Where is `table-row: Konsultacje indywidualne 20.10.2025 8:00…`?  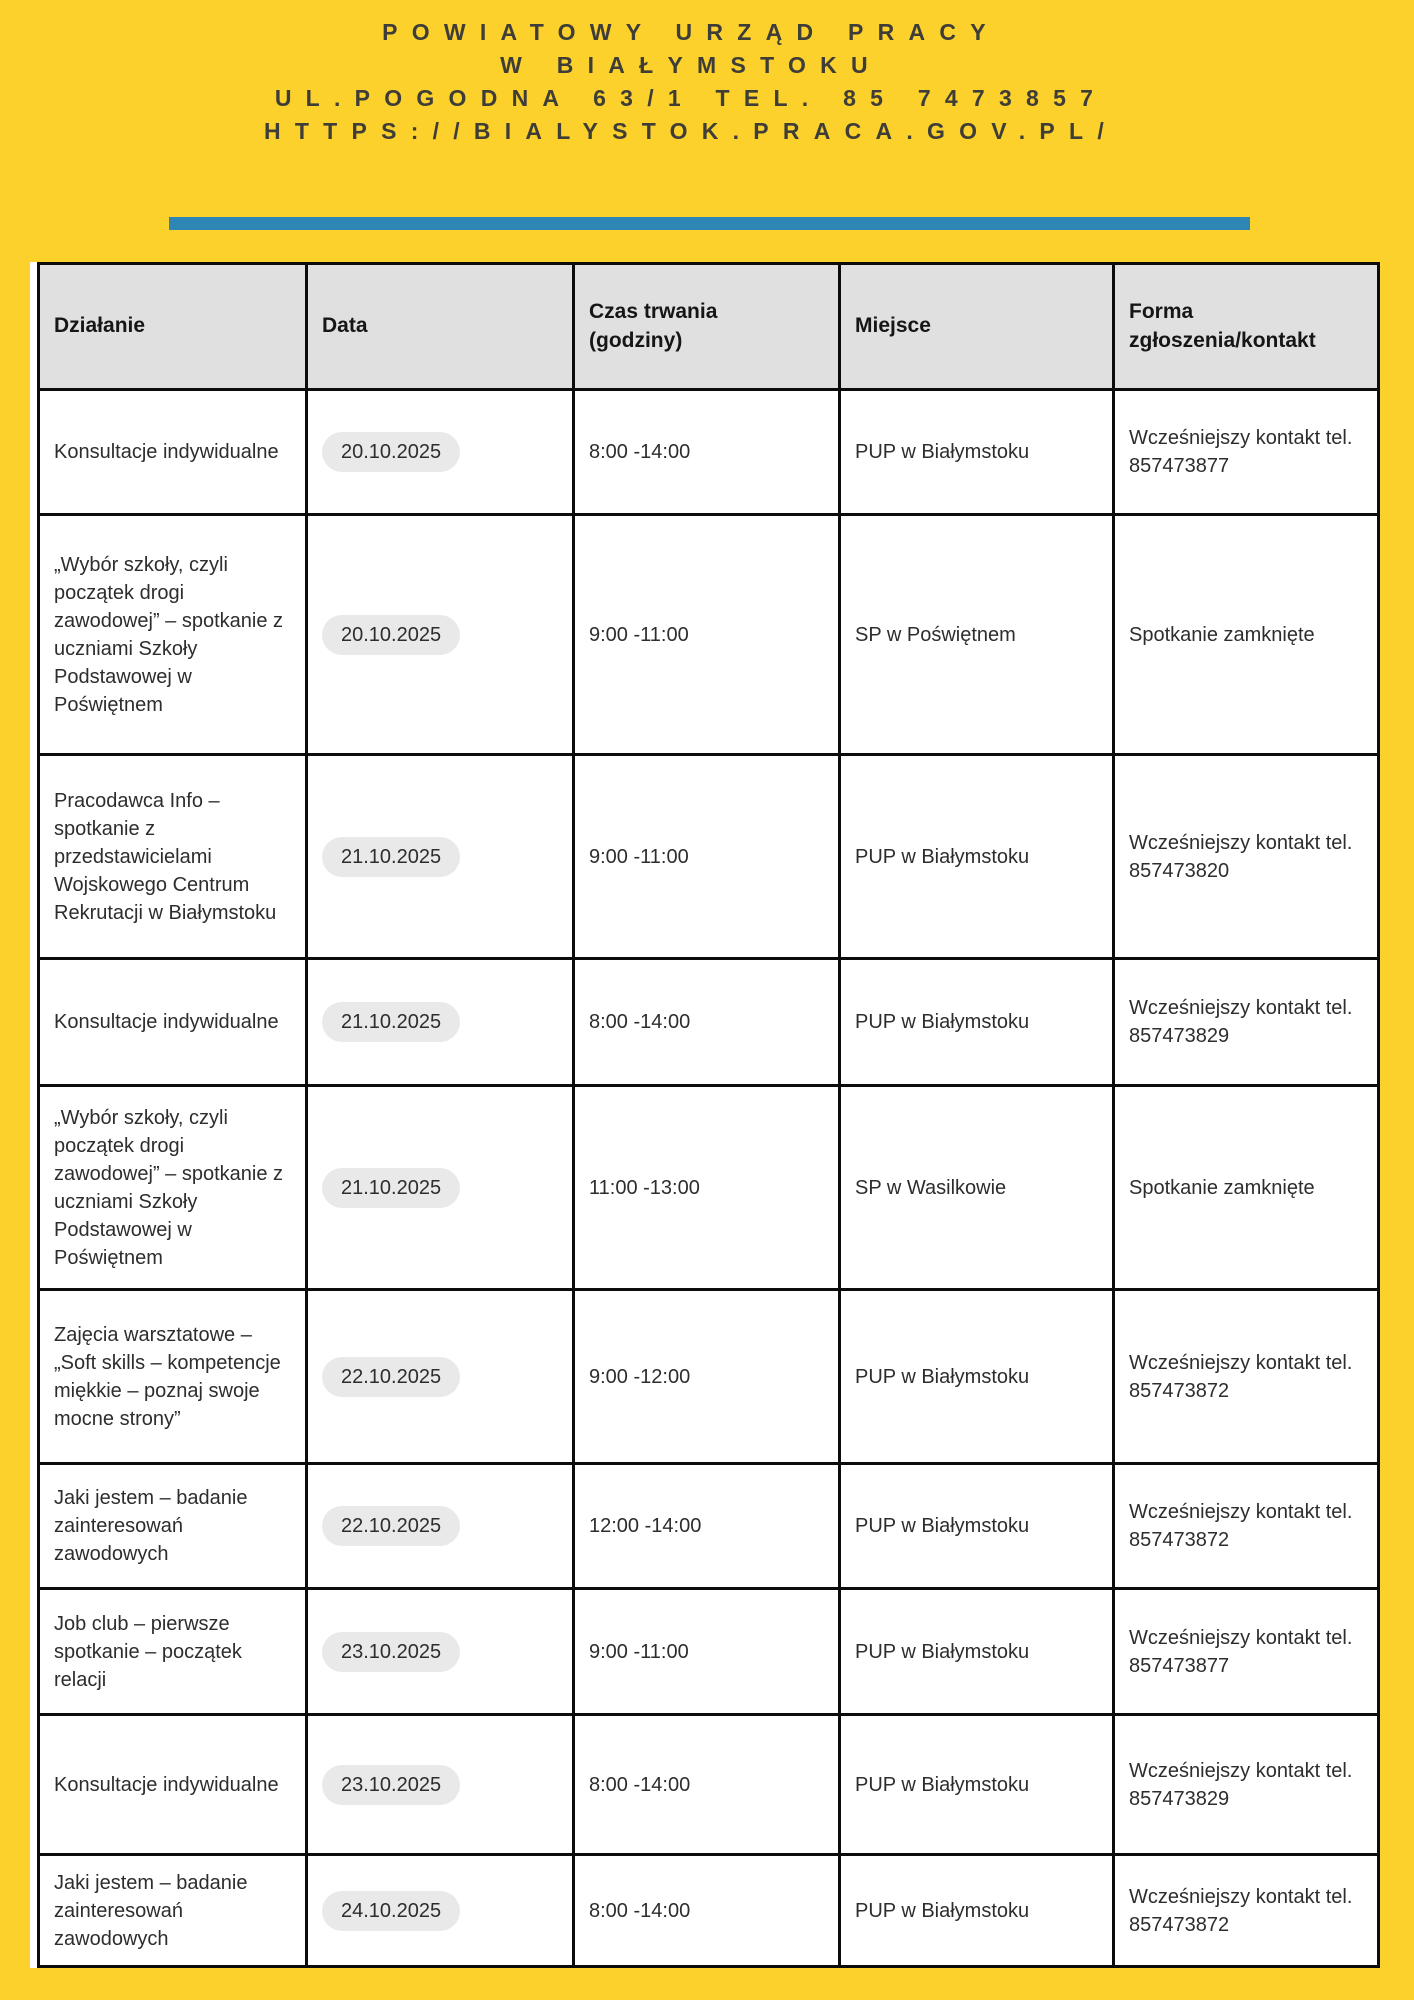
table-row: Konsultacje indywidualne 20.10.2025 8:00… is located at coordinates (708, 452).